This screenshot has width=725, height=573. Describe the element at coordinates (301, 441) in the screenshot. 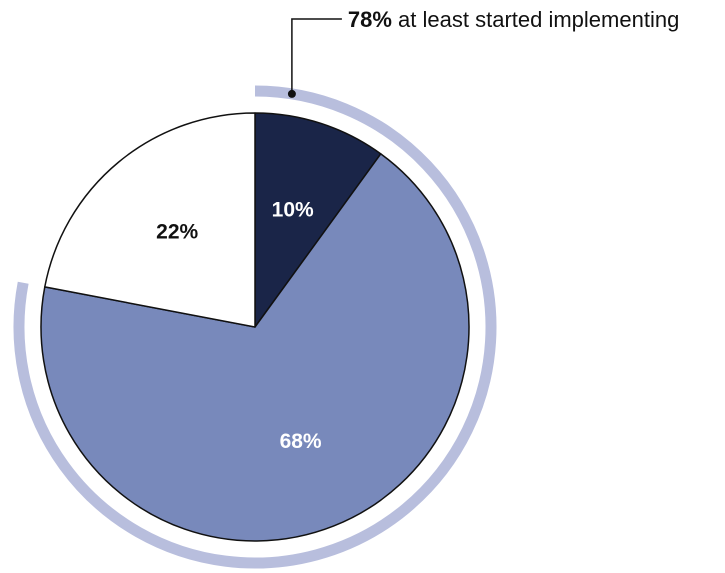

I see `slice-label-2: 68%` at that location.